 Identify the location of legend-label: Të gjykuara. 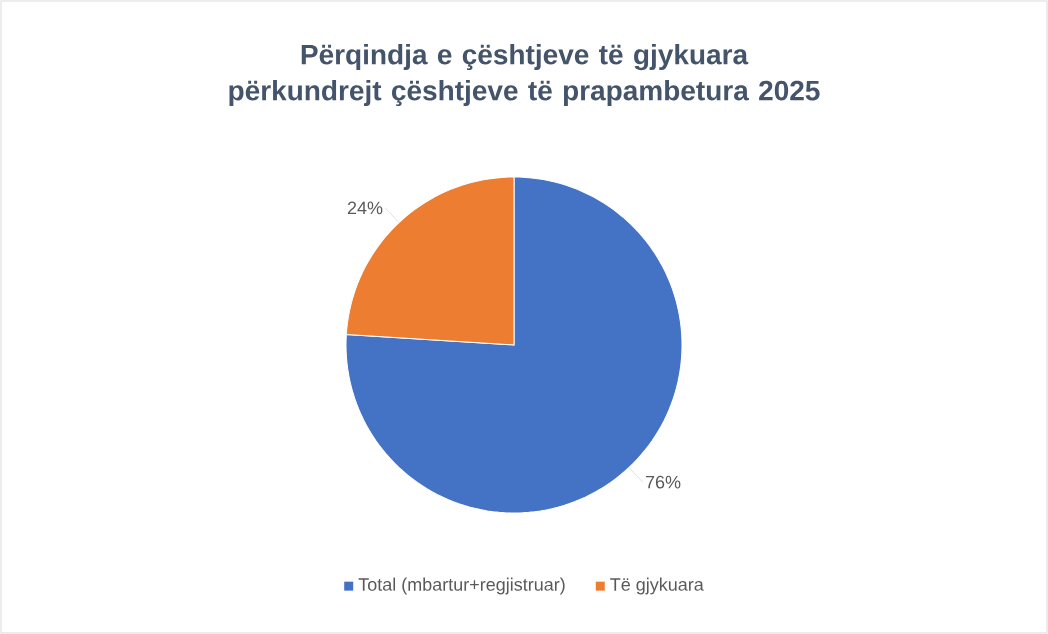
(657, 586).